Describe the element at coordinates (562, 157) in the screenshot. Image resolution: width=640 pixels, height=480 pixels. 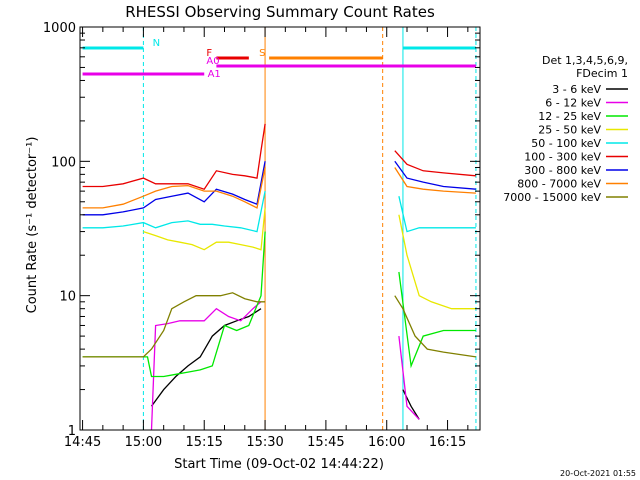
I see `legend-entry-label: 100 - 300 keV` at that location.